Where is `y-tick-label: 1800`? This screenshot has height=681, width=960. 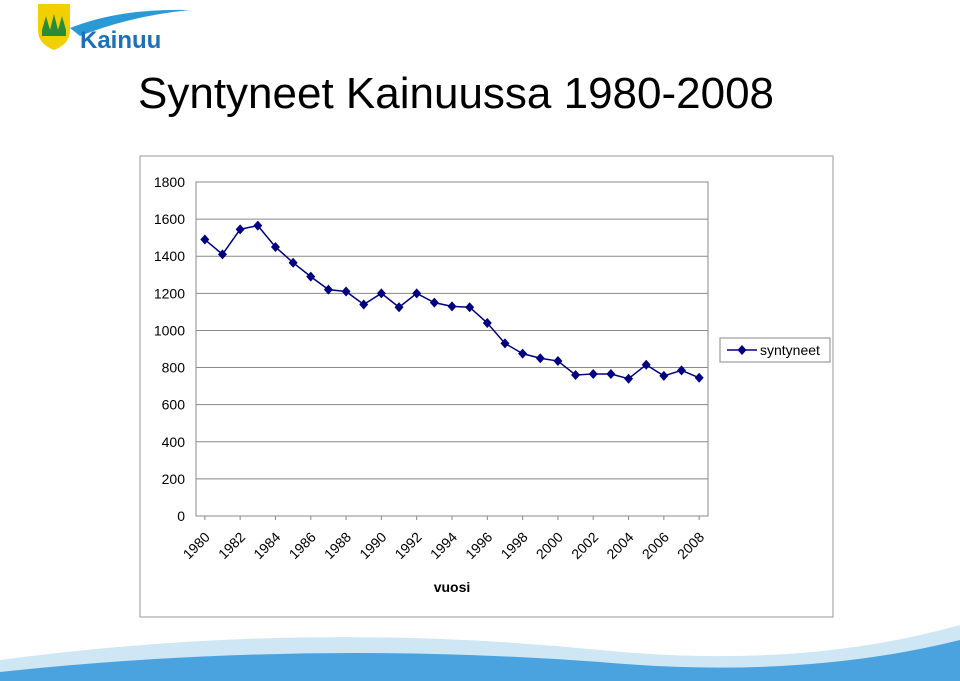 y-tick-label: 1800 is located at coordinates (169, 182).